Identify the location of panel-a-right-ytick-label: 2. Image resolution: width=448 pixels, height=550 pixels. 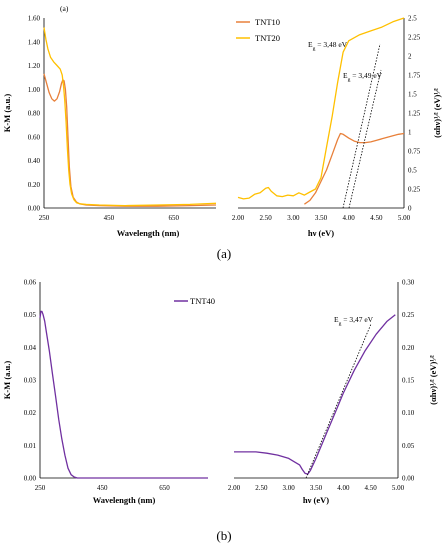
(410, 57).